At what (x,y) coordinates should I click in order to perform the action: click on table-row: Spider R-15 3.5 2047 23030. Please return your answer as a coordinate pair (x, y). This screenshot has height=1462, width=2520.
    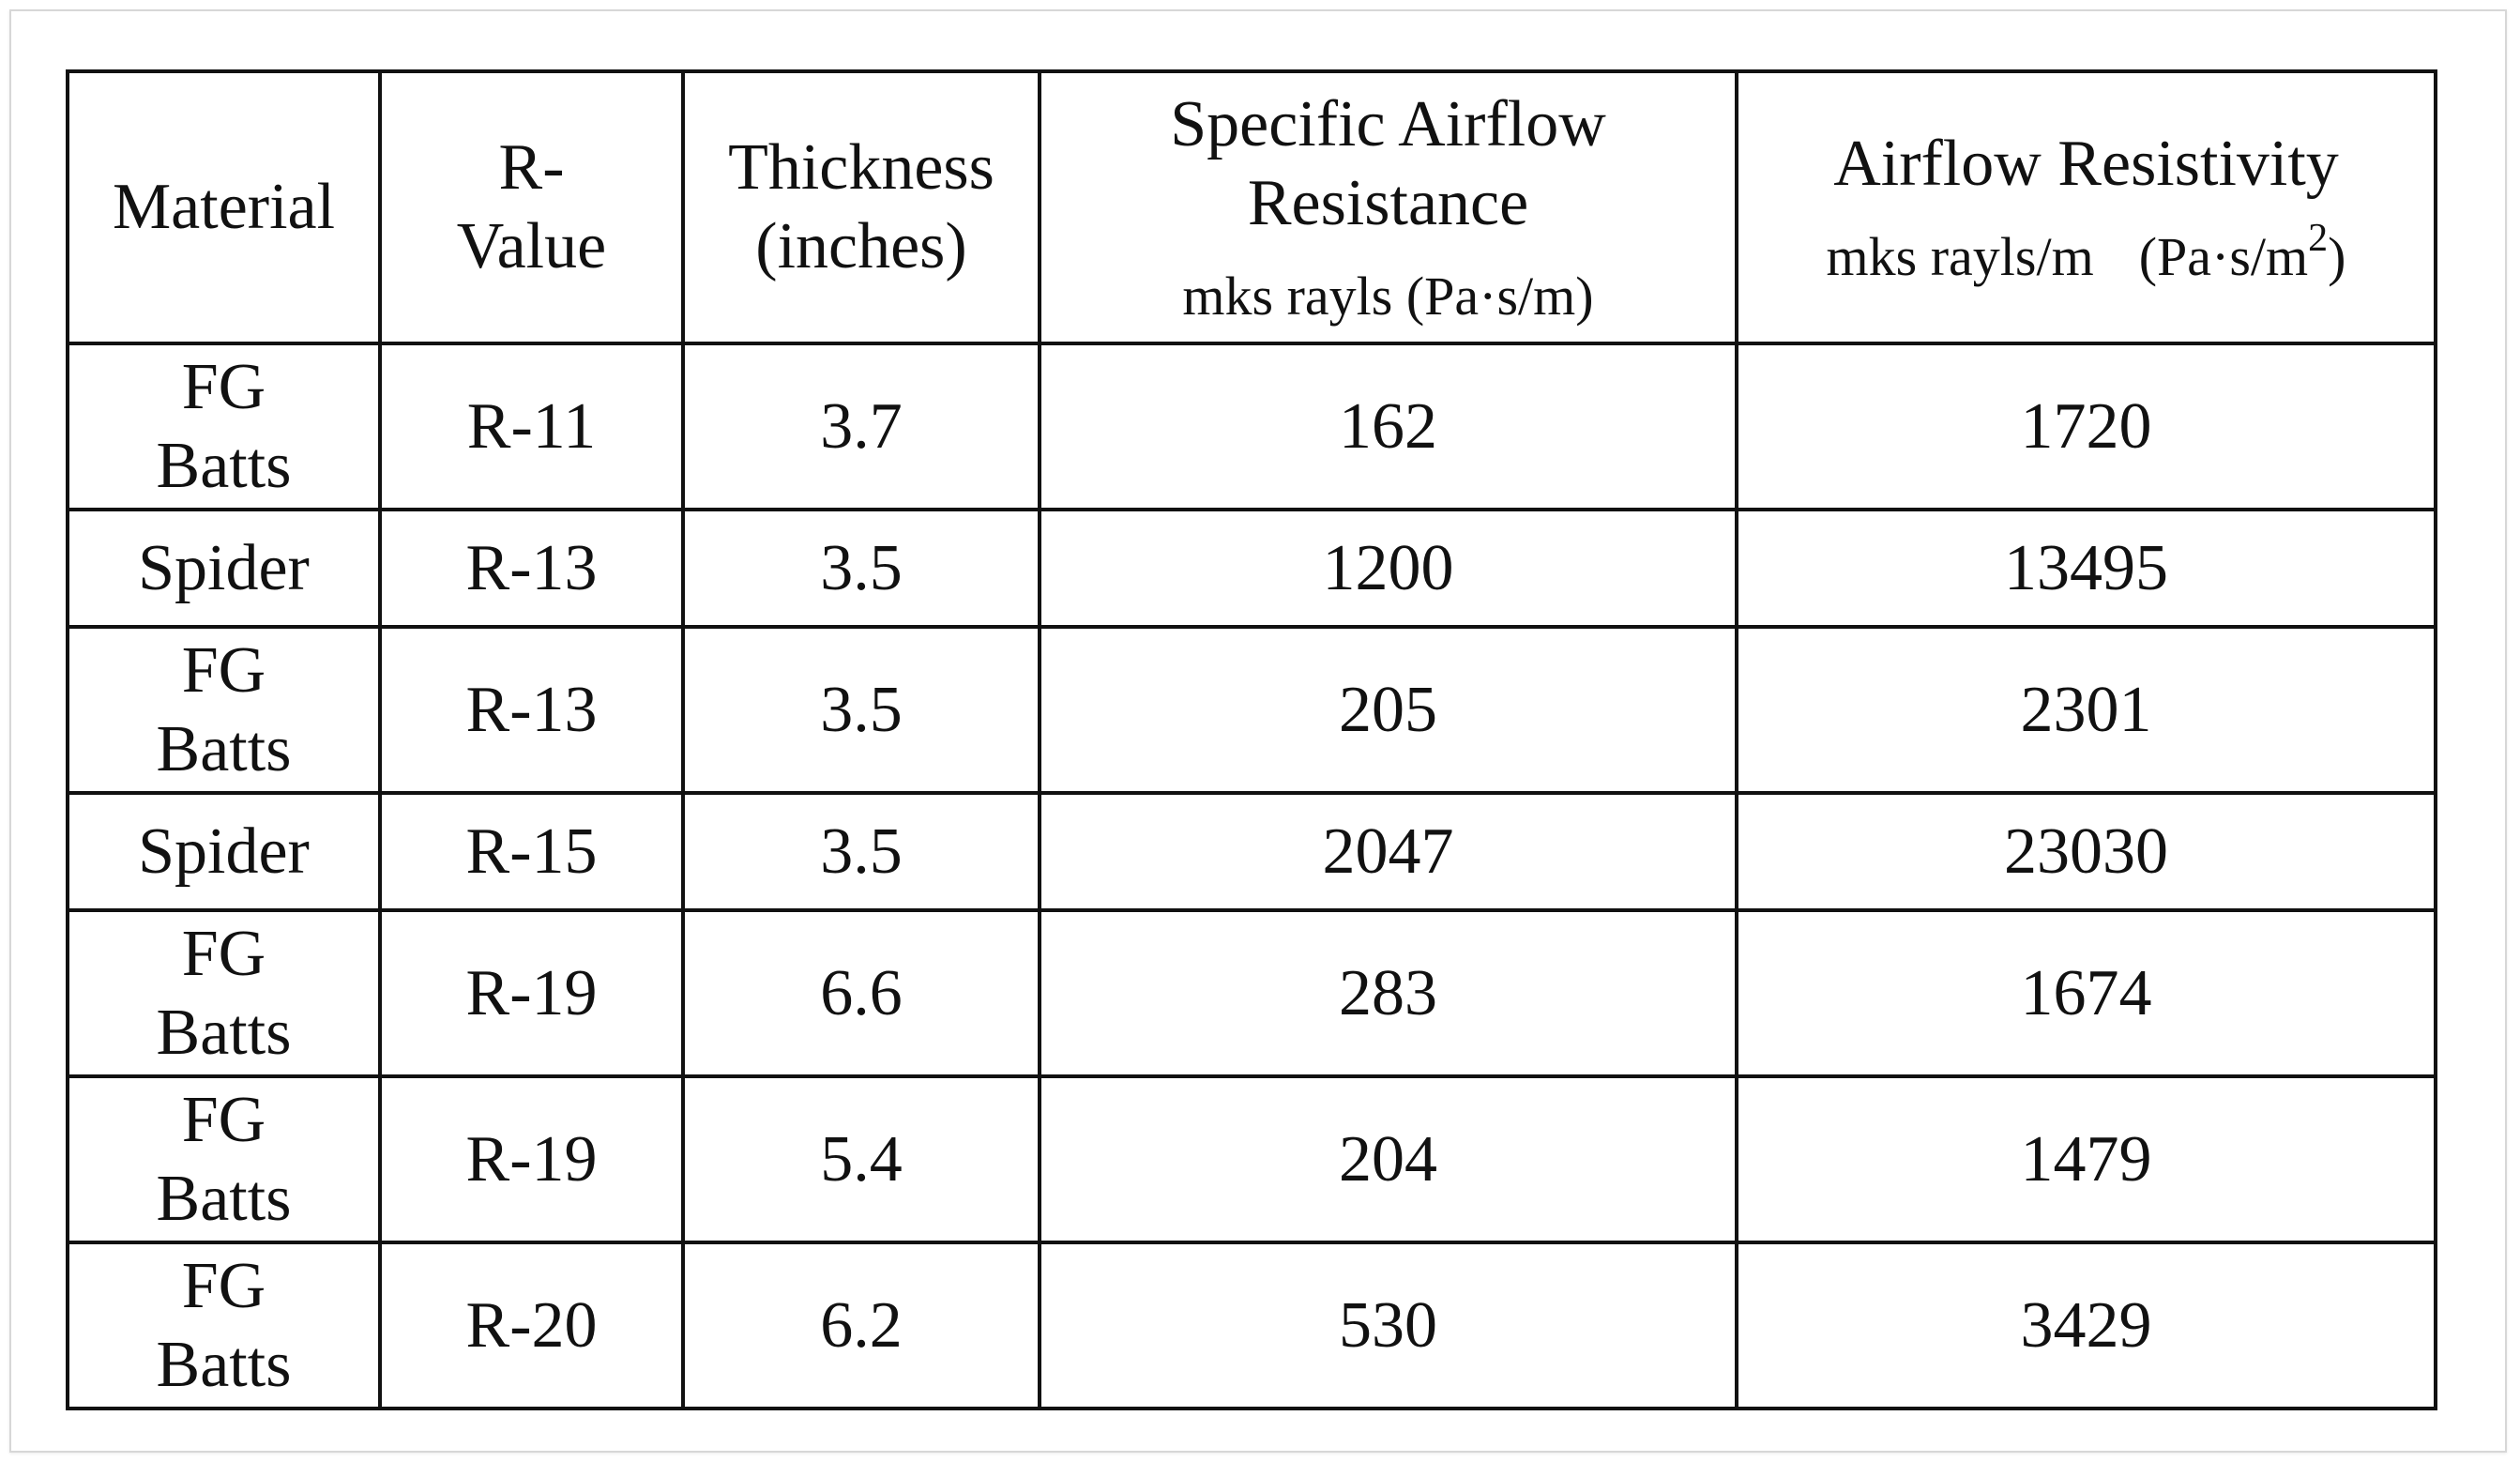
    Looking at the image, I should click on (1251, 851).